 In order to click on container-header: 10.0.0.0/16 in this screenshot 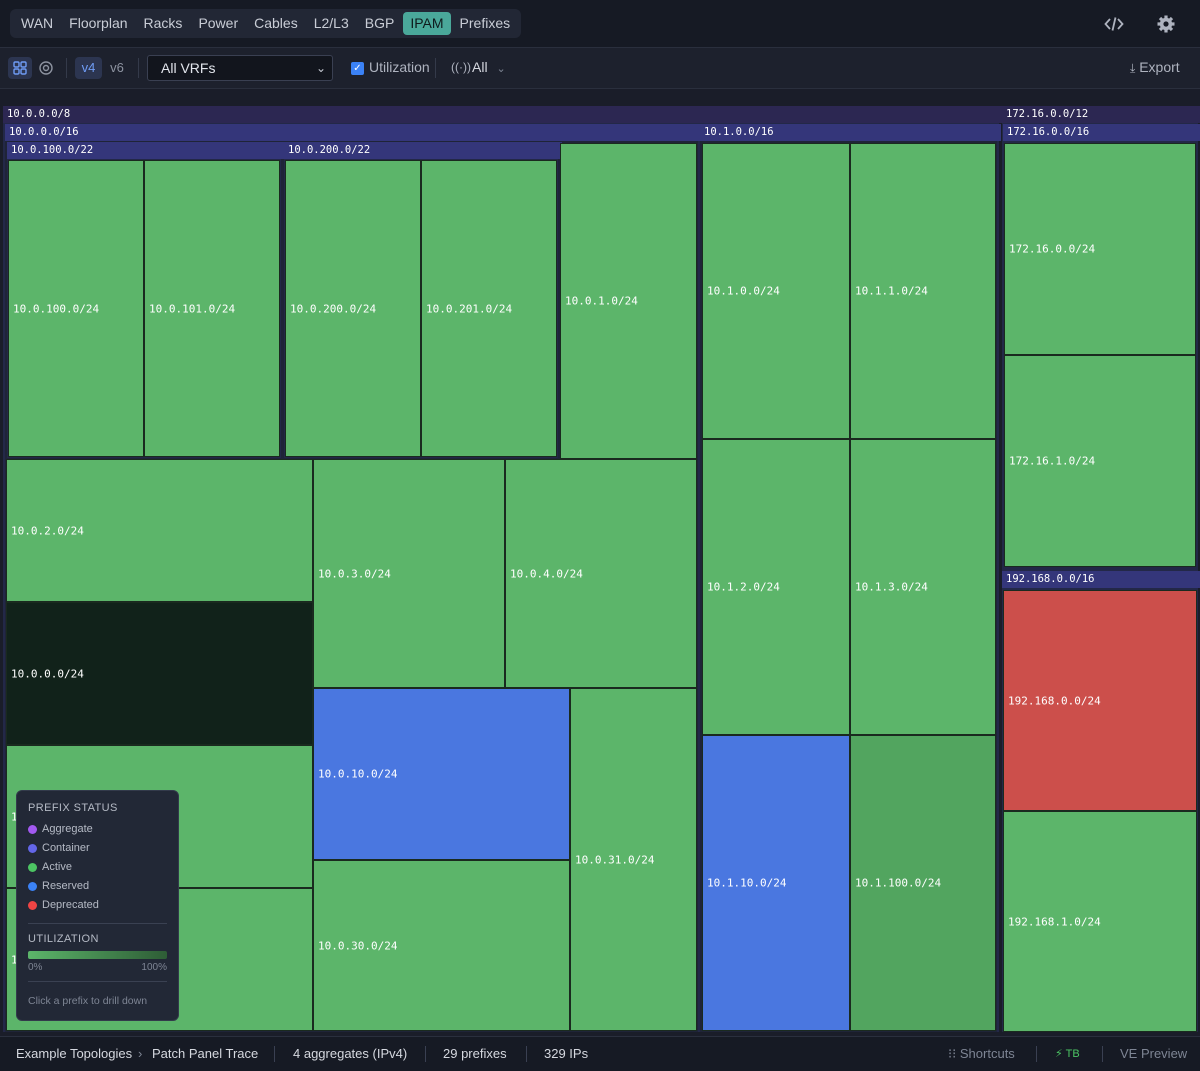, I will do `click(353, 132)`.